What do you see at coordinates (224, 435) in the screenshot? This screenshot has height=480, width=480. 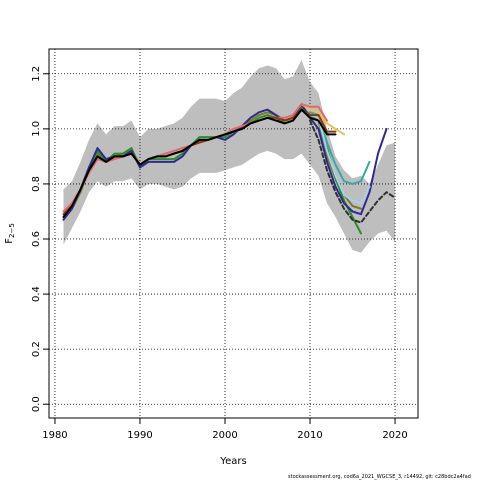 I see `x-tick-label: 2000` at bounding box center [224, 435].